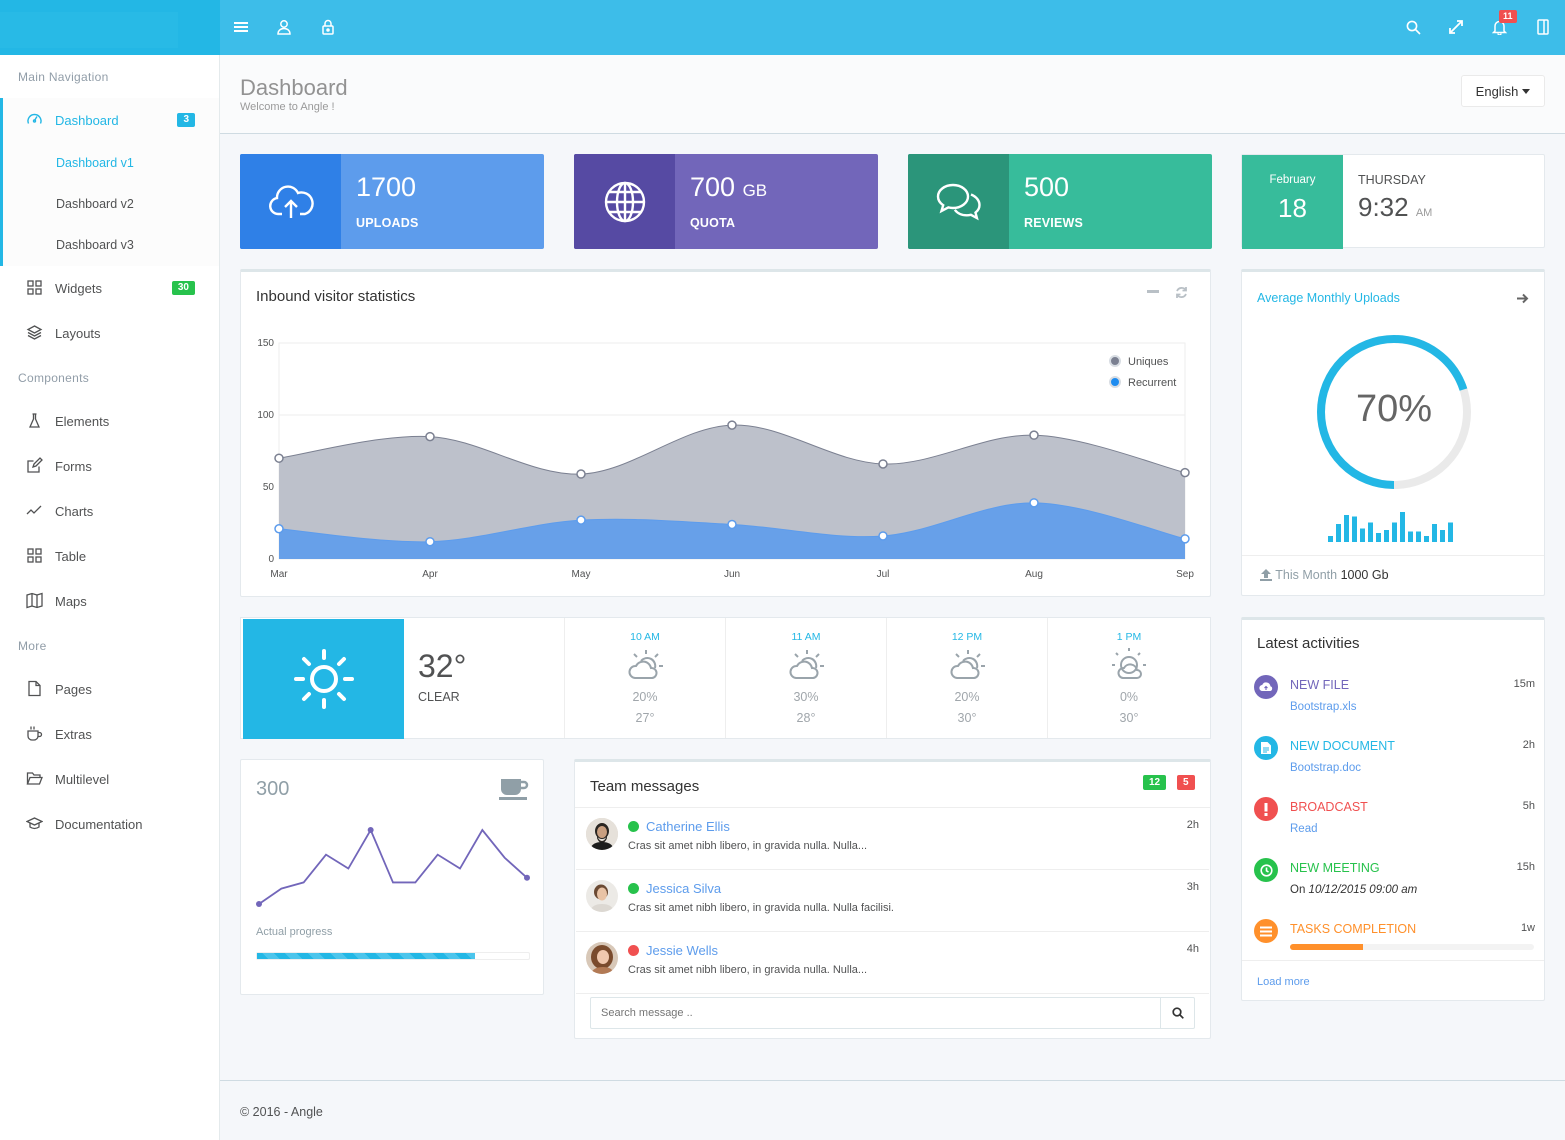  I want to click on activity-new-document: NEW DOCUMENT Bootstrap.doc 2h, so click(1394, 766).